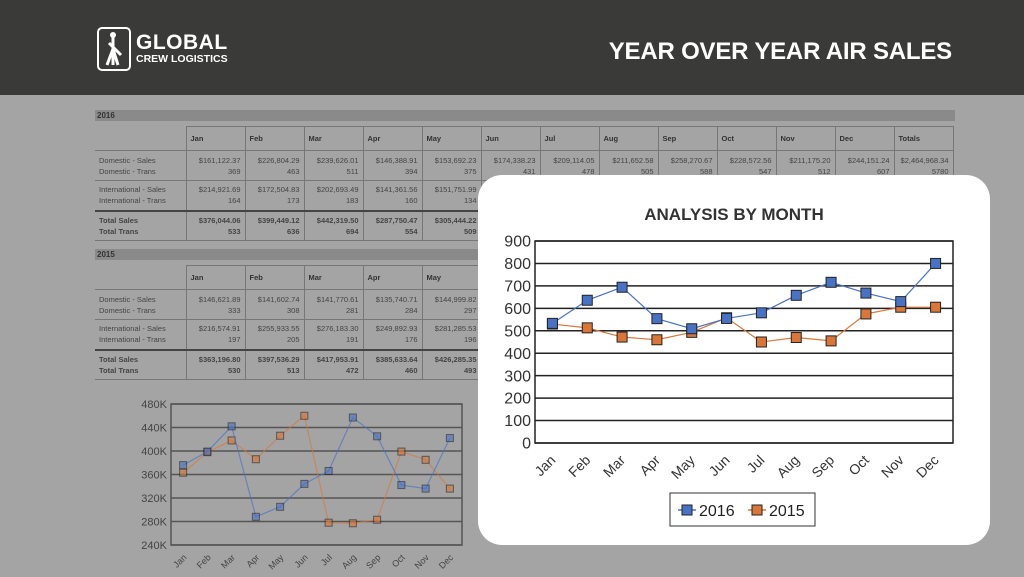 The width and height of the screenshot is (1024, 577). I want to click on table-cell: $161,122.37 369, so click(215, 165).